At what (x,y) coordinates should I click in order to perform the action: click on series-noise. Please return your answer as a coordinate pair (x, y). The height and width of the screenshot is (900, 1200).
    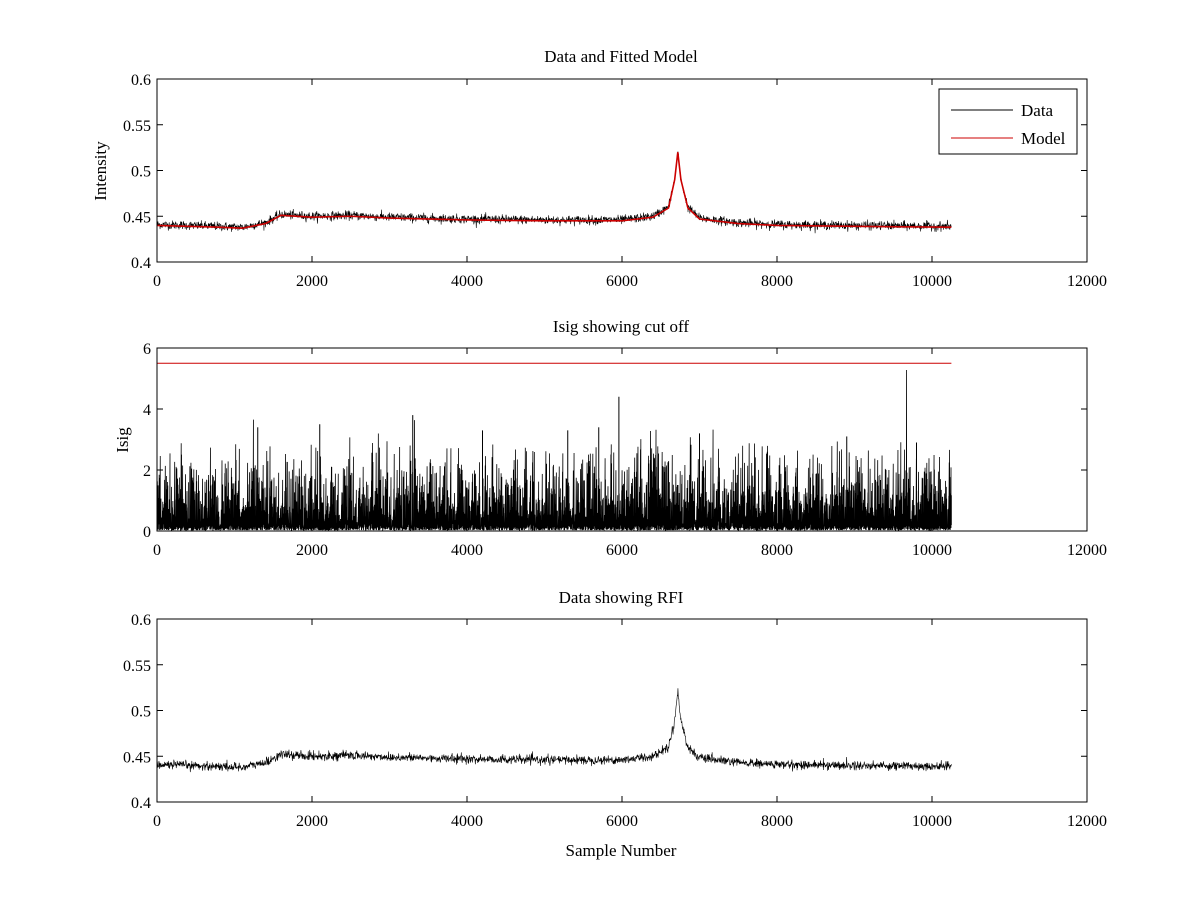
    Looking at the image, I should click on (554, 450).